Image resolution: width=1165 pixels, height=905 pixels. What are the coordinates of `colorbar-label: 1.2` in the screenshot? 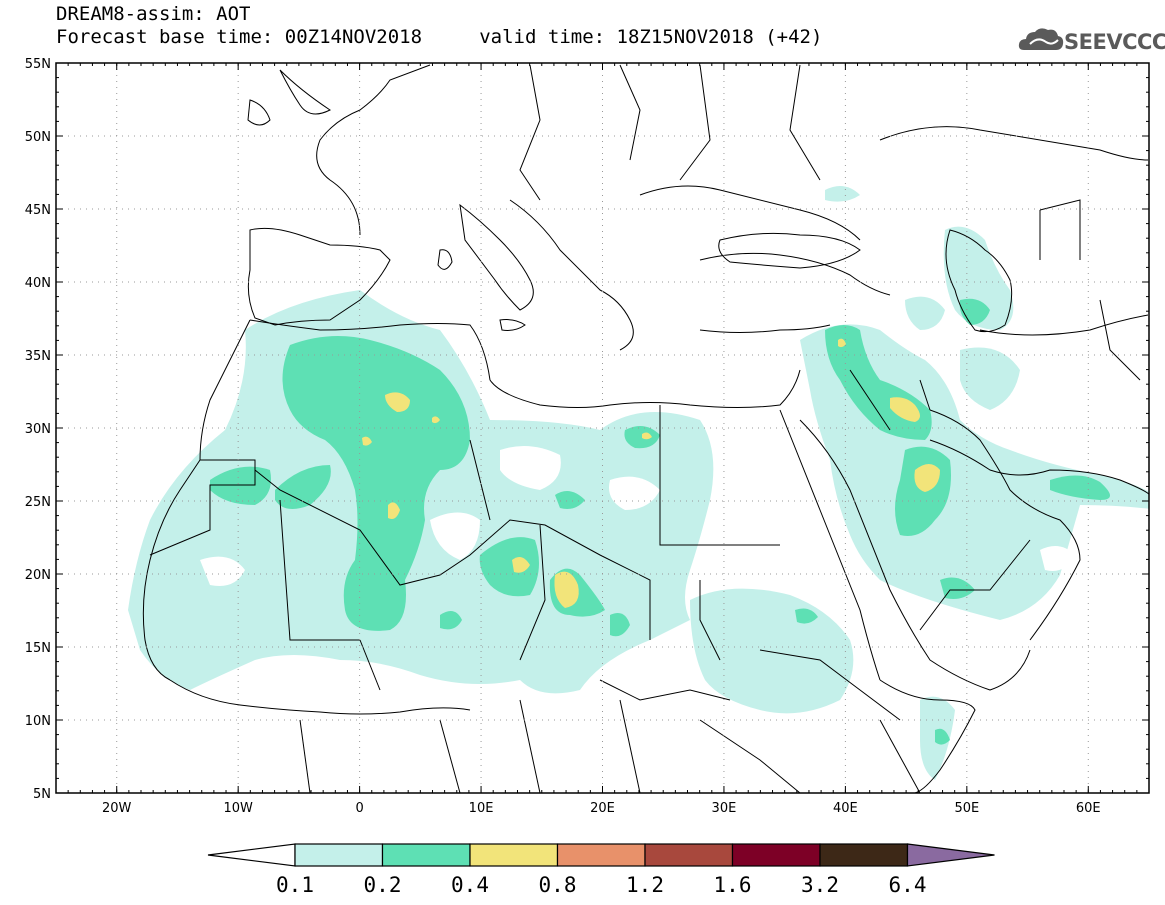 It's located at (645, 885).